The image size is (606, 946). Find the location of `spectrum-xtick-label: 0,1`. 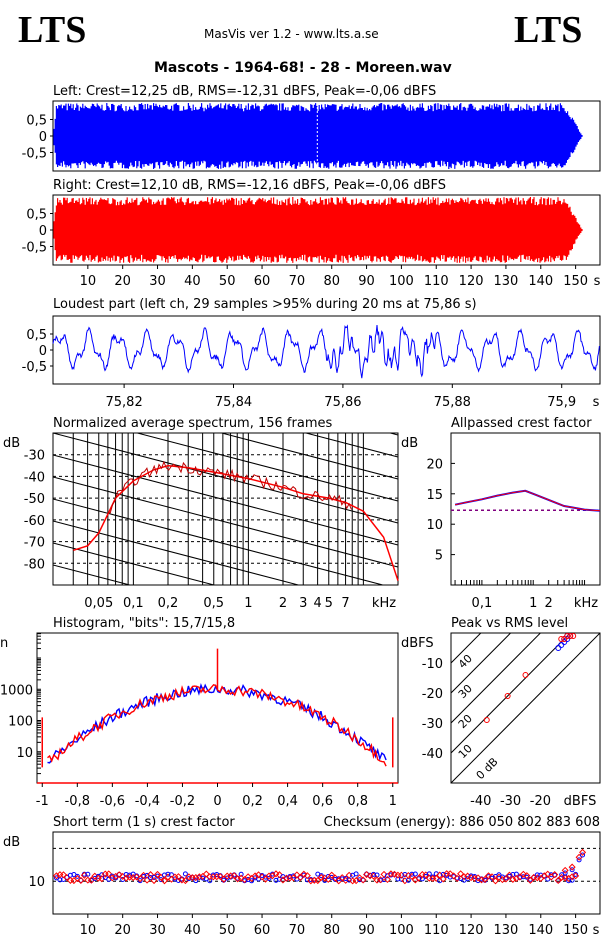

spectrum-xtick-label: 0,1 is located at coordinates (133, 603).